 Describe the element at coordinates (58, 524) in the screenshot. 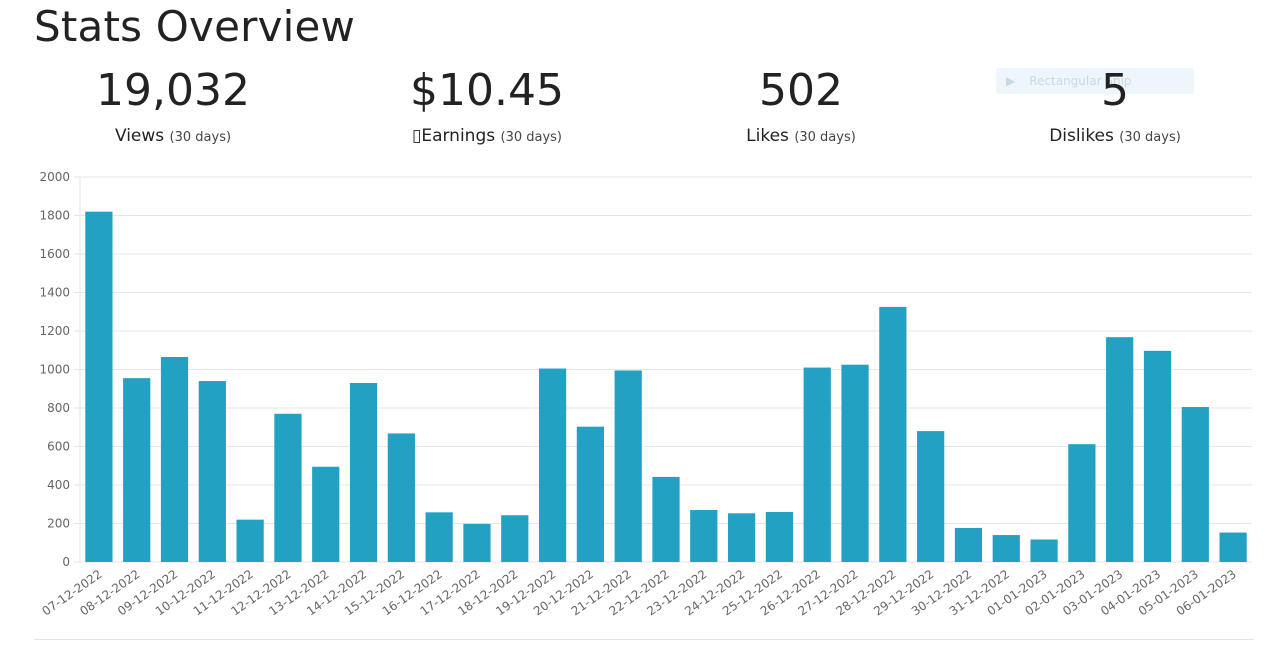

I see `y-tick-label: 200` at that location.